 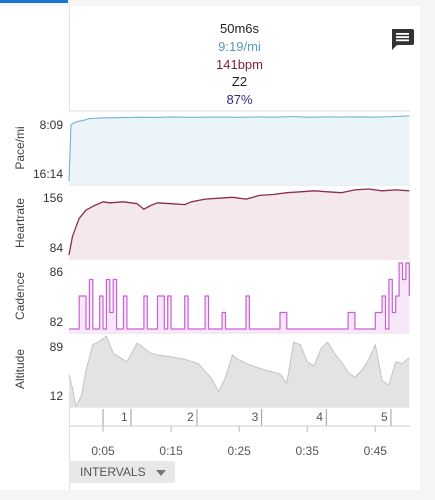 What do you see at coordinates (113, 472) in the screenshot?
I see `intervals-label: INTERVALS` at bounding box center [113, 472].